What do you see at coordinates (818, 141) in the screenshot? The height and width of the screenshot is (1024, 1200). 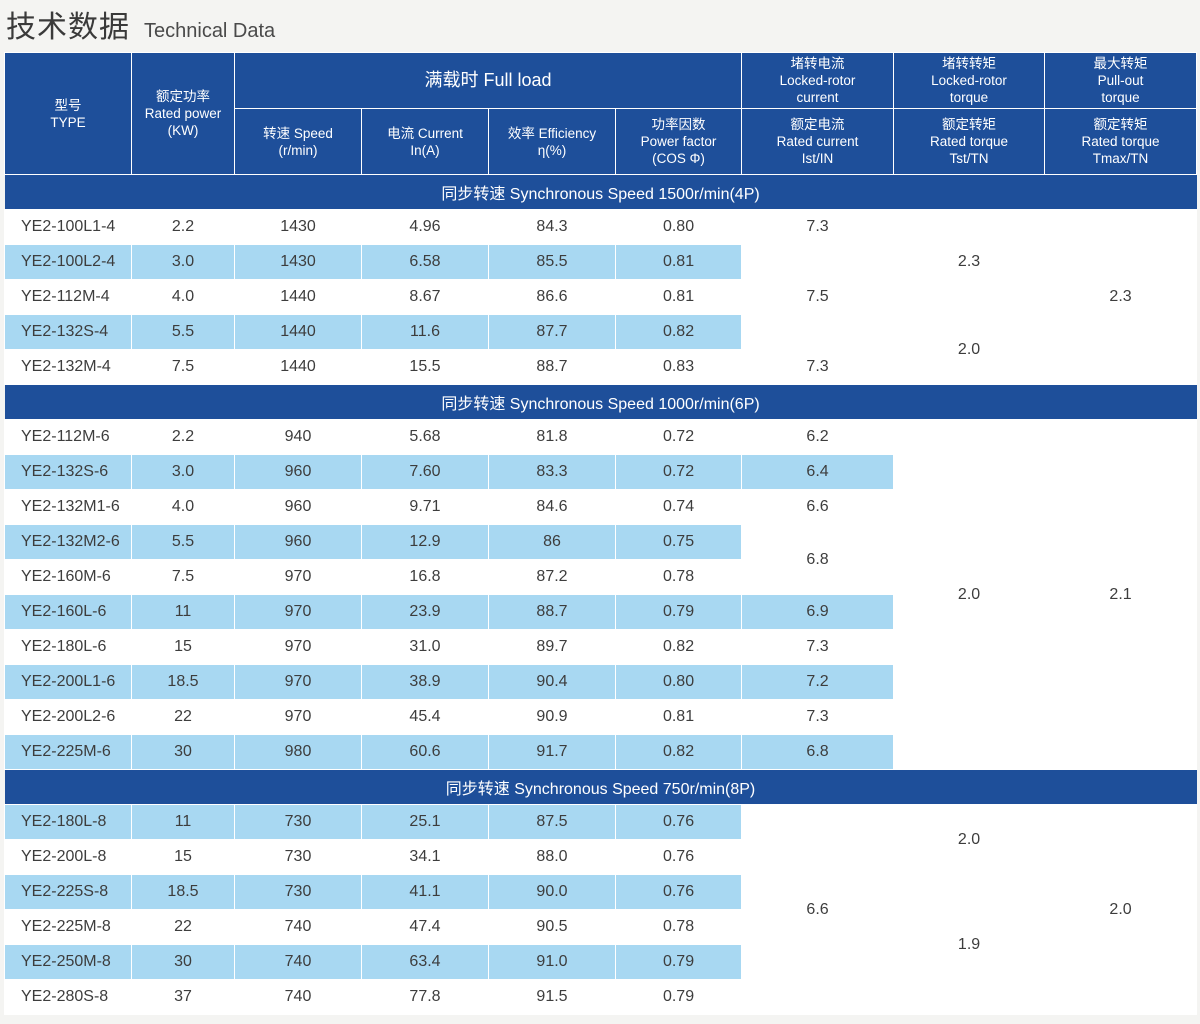 I see `header-rated-current-ratio: 额定电流 Rated current Ist/IN` at bounding box center [818, 141].